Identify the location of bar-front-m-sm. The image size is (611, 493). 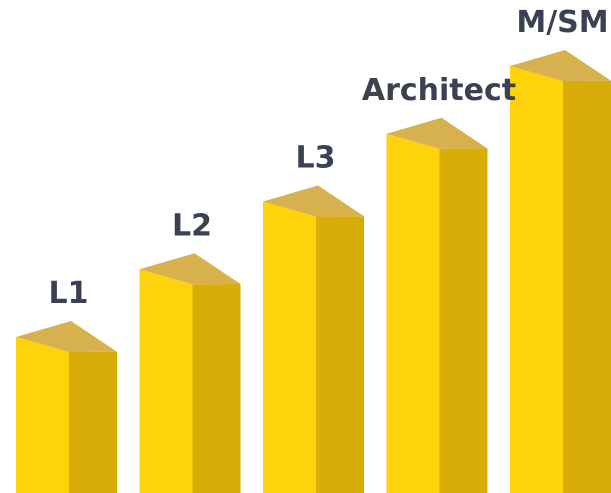
(536, 279).